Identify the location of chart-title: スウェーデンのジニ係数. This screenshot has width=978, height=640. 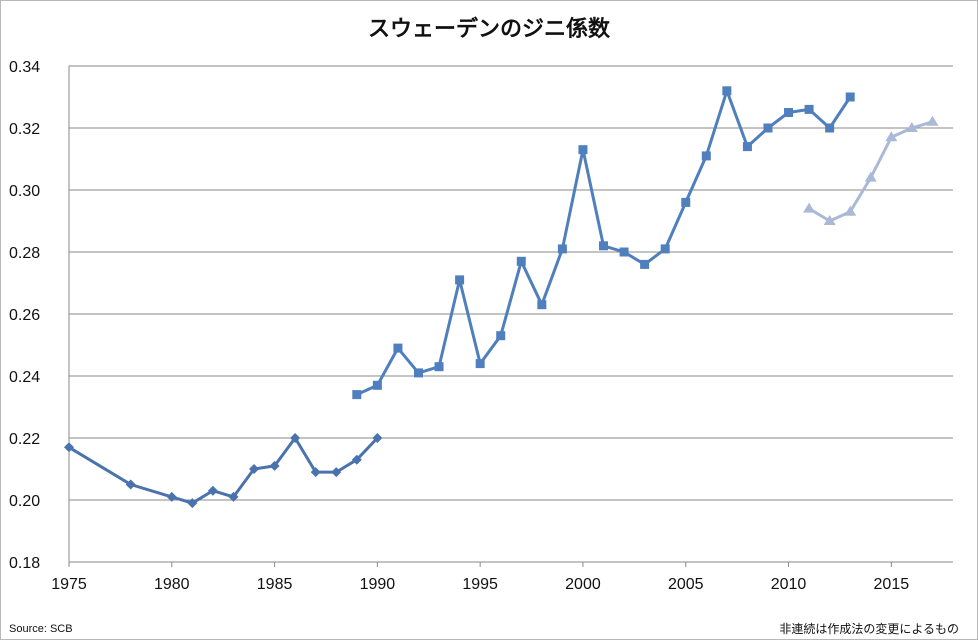
(488, 29).